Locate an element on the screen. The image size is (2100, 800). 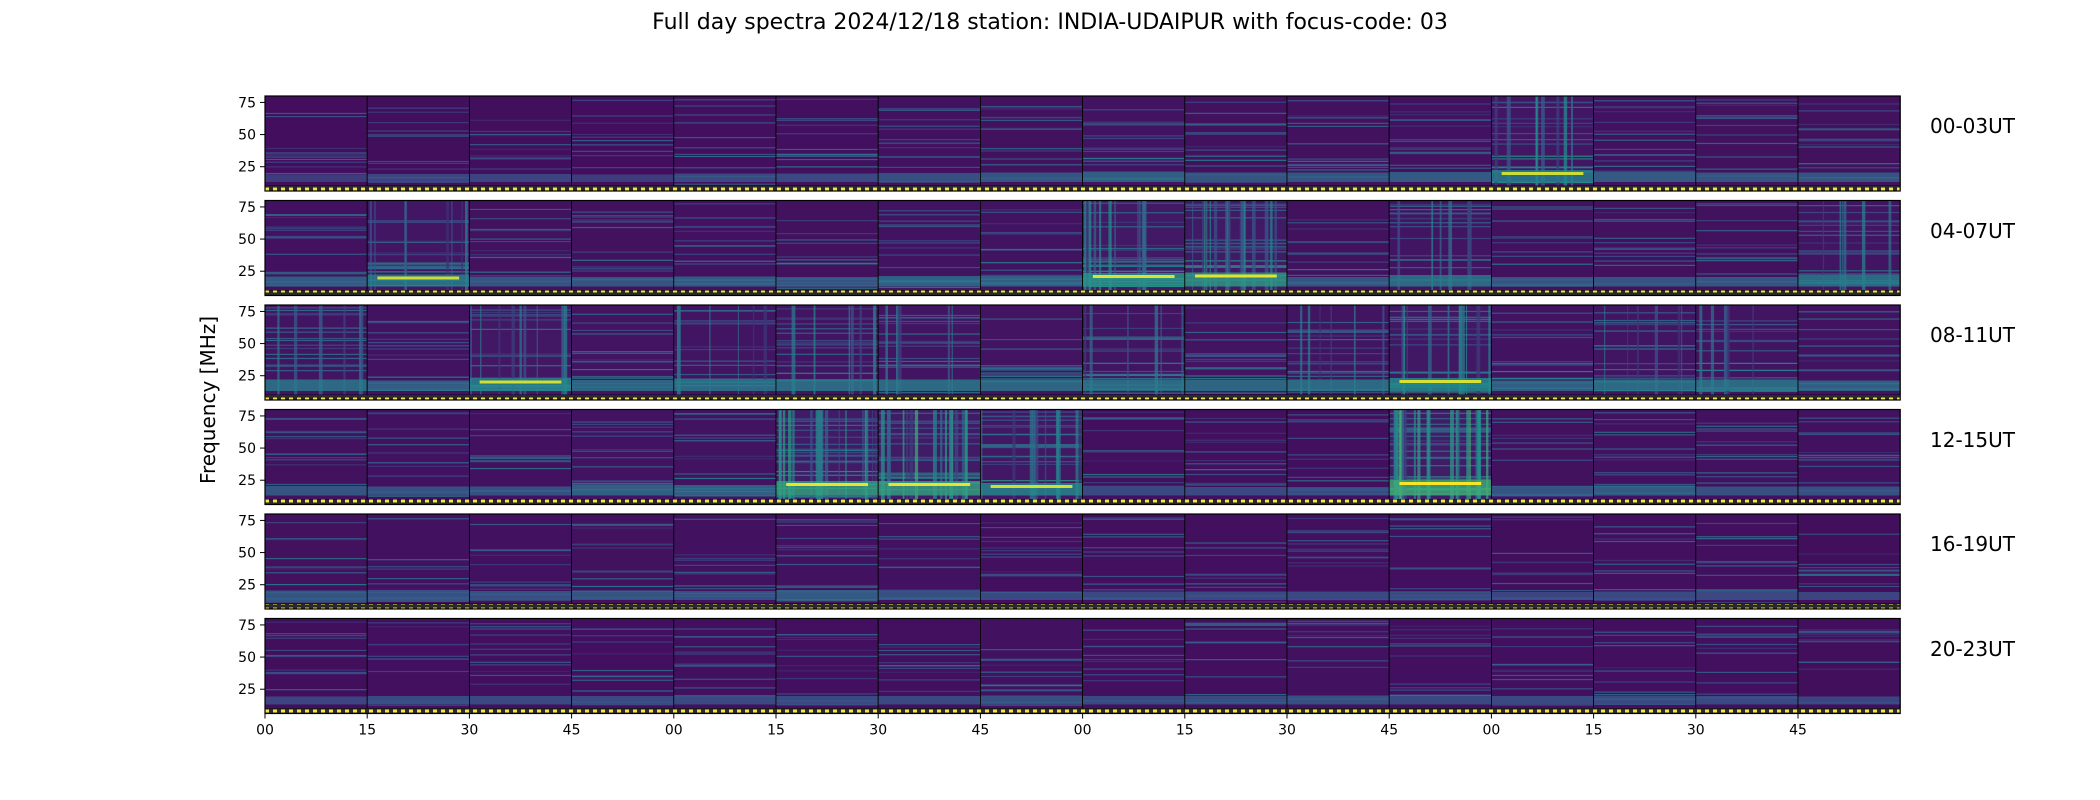
dotted-strip is located at coordinates (1083, 606).